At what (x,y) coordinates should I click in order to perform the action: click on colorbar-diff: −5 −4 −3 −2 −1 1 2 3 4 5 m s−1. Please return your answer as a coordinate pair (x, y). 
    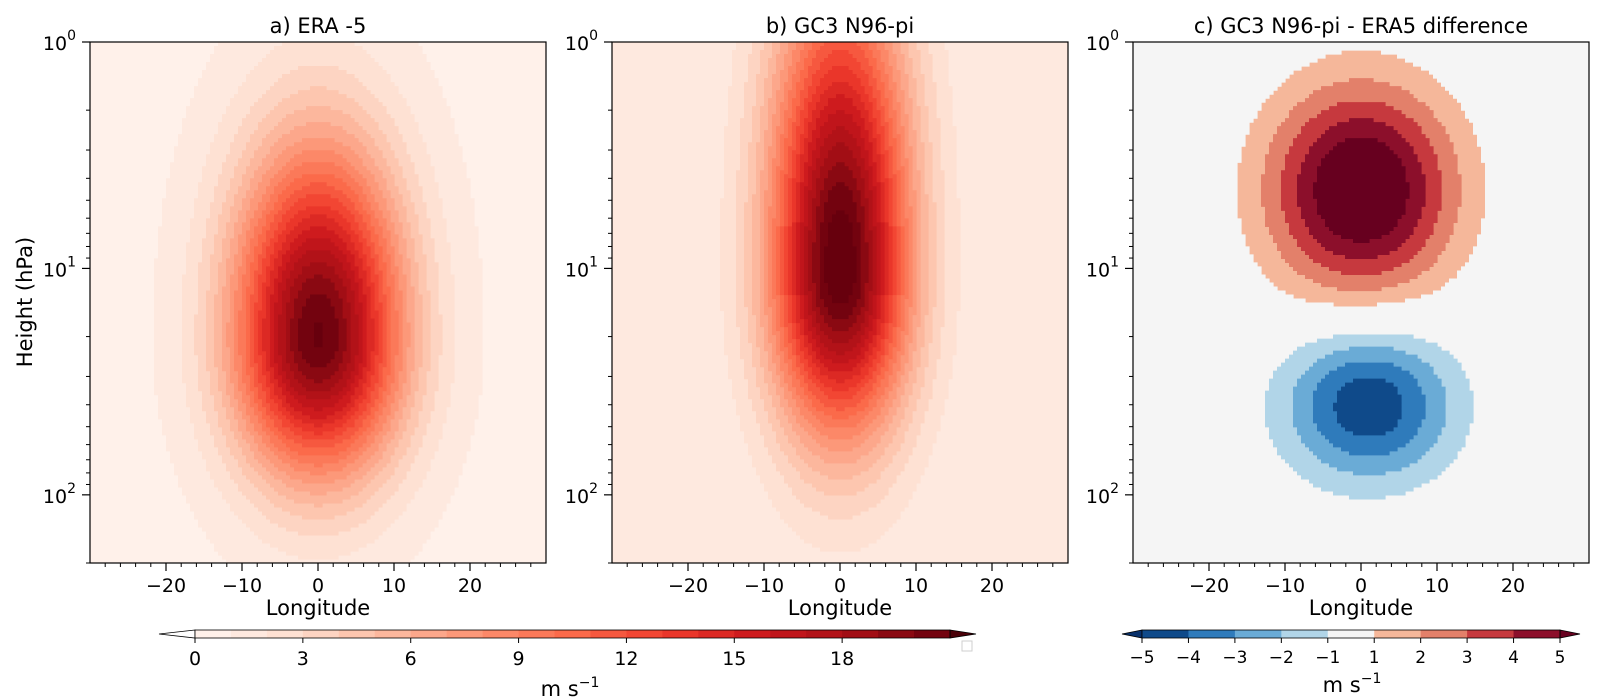
    Looking at the image, I should click on (1351, 663).